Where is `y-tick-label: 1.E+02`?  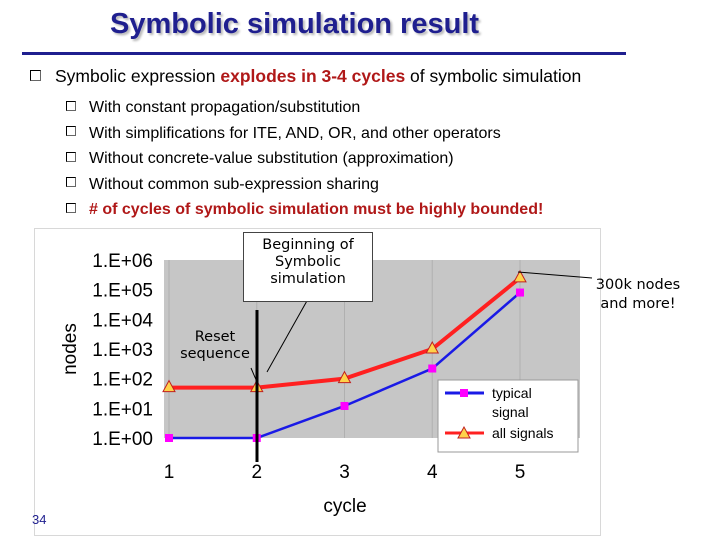
y-tick-label: 1.E+02 is located at coordinates (122, 380).